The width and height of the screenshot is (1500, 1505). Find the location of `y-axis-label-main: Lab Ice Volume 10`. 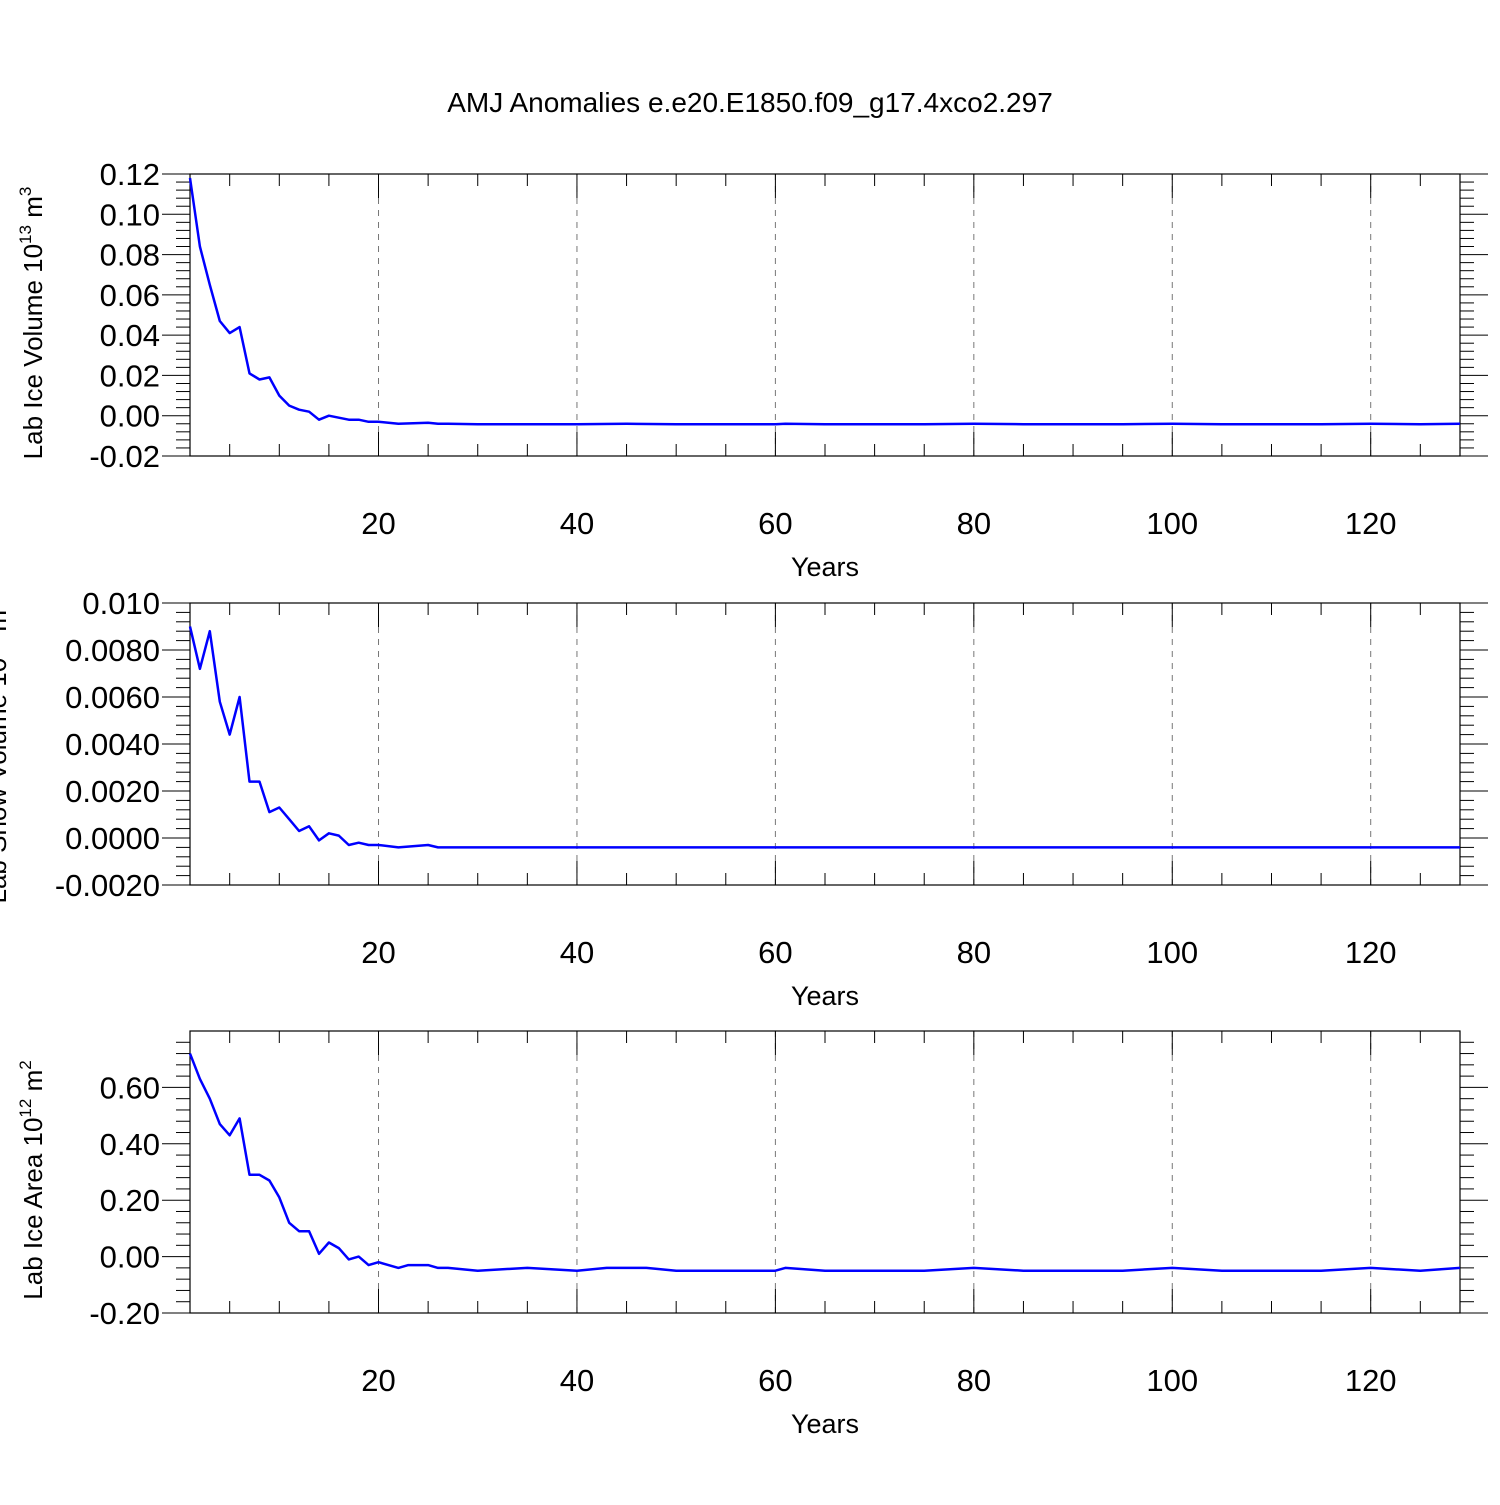

y-axis-label-main: Lab Ice Volume 10 is located at coordinates (33, 351).